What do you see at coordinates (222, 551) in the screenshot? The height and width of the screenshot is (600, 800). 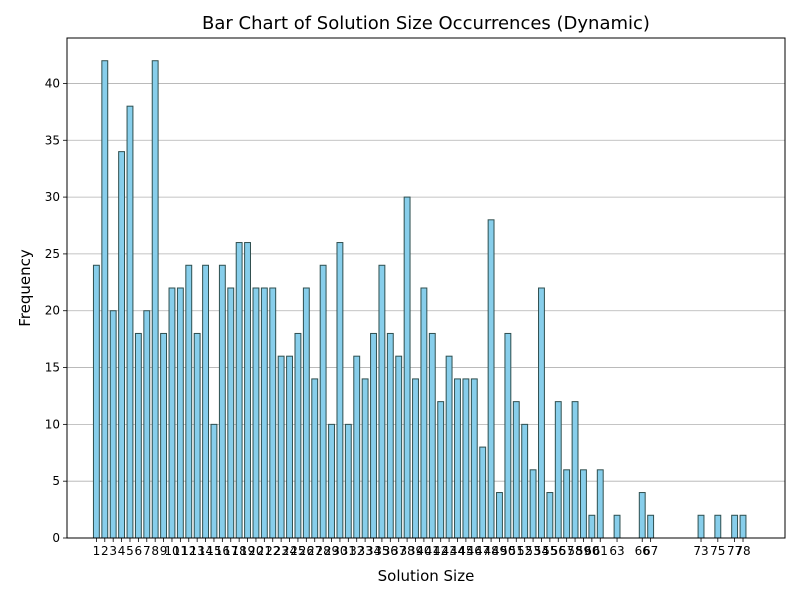 I see `x-tick-label: 16` at bounding box center [222, 551].